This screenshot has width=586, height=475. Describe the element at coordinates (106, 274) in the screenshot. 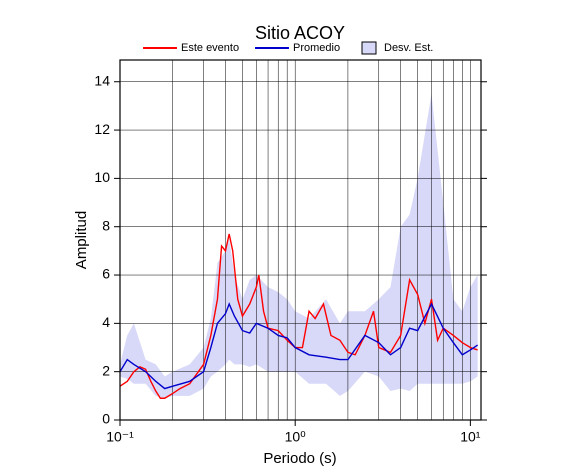

I see `y-tick-label: 6` at that location.